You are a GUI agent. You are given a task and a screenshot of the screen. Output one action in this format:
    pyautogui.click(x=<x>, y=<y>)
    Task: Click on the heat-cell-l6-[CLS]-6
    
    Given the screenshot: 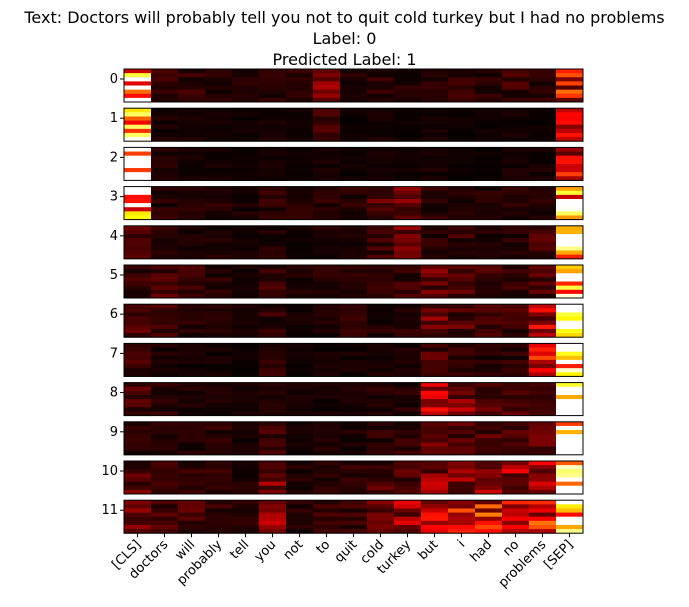 What is the action you would take?
    pyautogui.click(x=138, y=331)
    